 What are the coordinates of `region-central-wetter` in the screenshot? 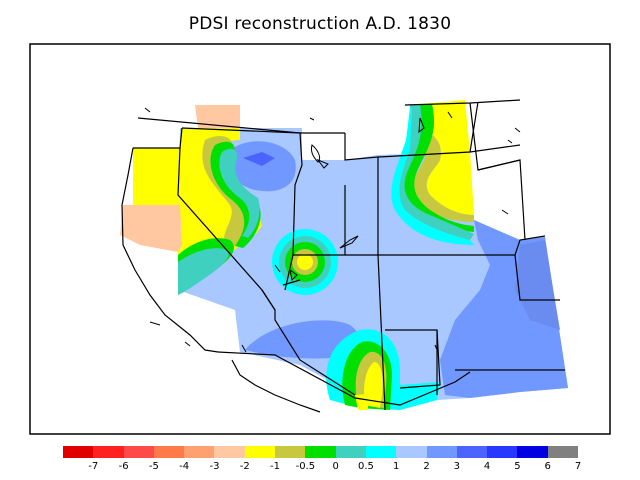 It's located at (259, 159).